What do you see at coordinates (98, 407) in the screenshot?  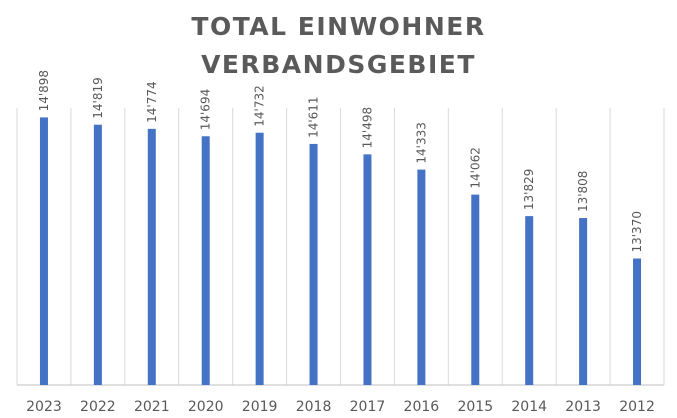 I see `x-tick-label-2022: 2022` at bounding box center [98, 407].